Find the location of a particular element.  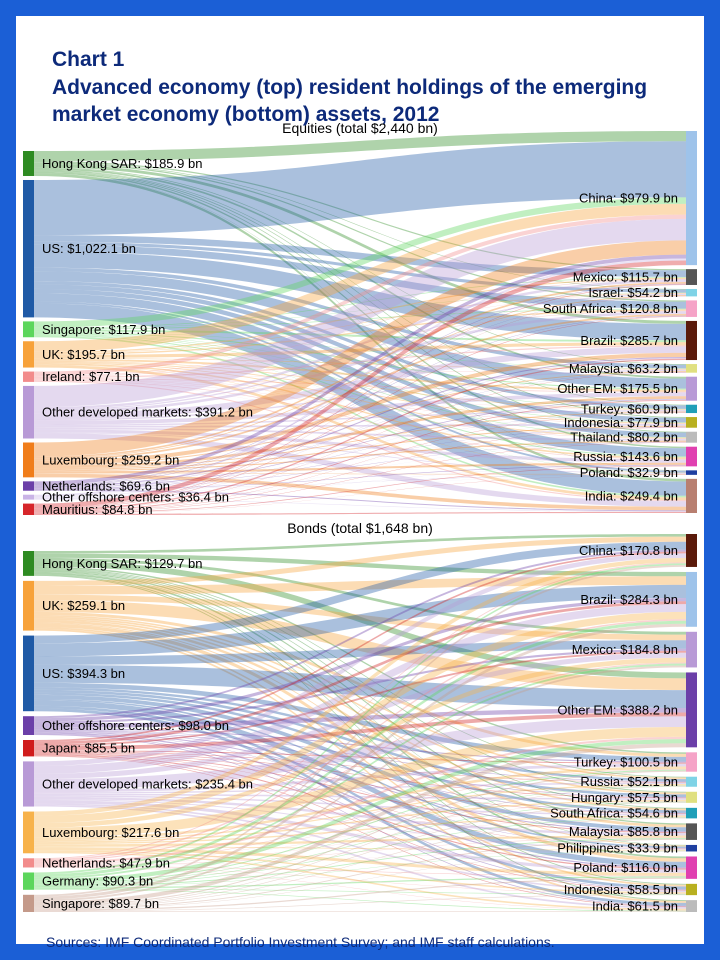

flow-singapore-to-india is located at coordinates (360, 911).